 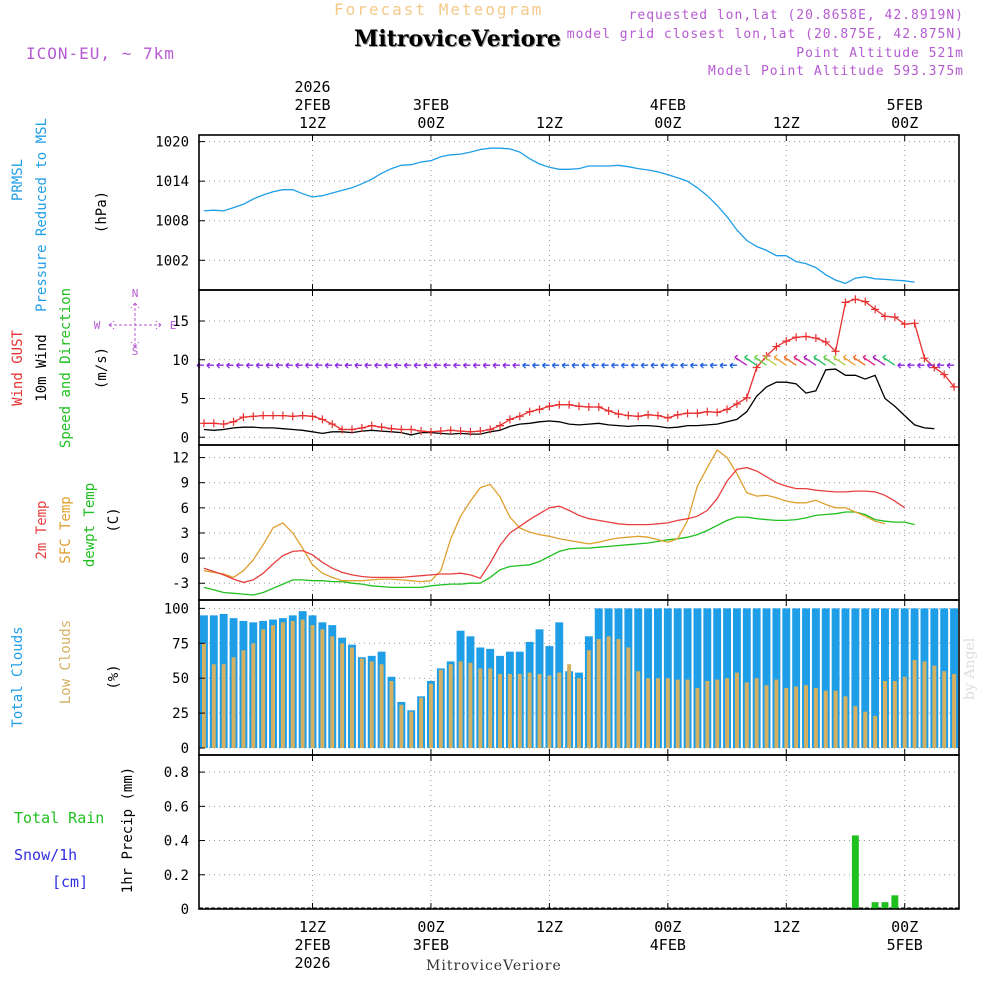 What do you see at coordinates (185, 509) in the screenshot?
I see `y-tick-label: 6` at bounding box center [185, 509].